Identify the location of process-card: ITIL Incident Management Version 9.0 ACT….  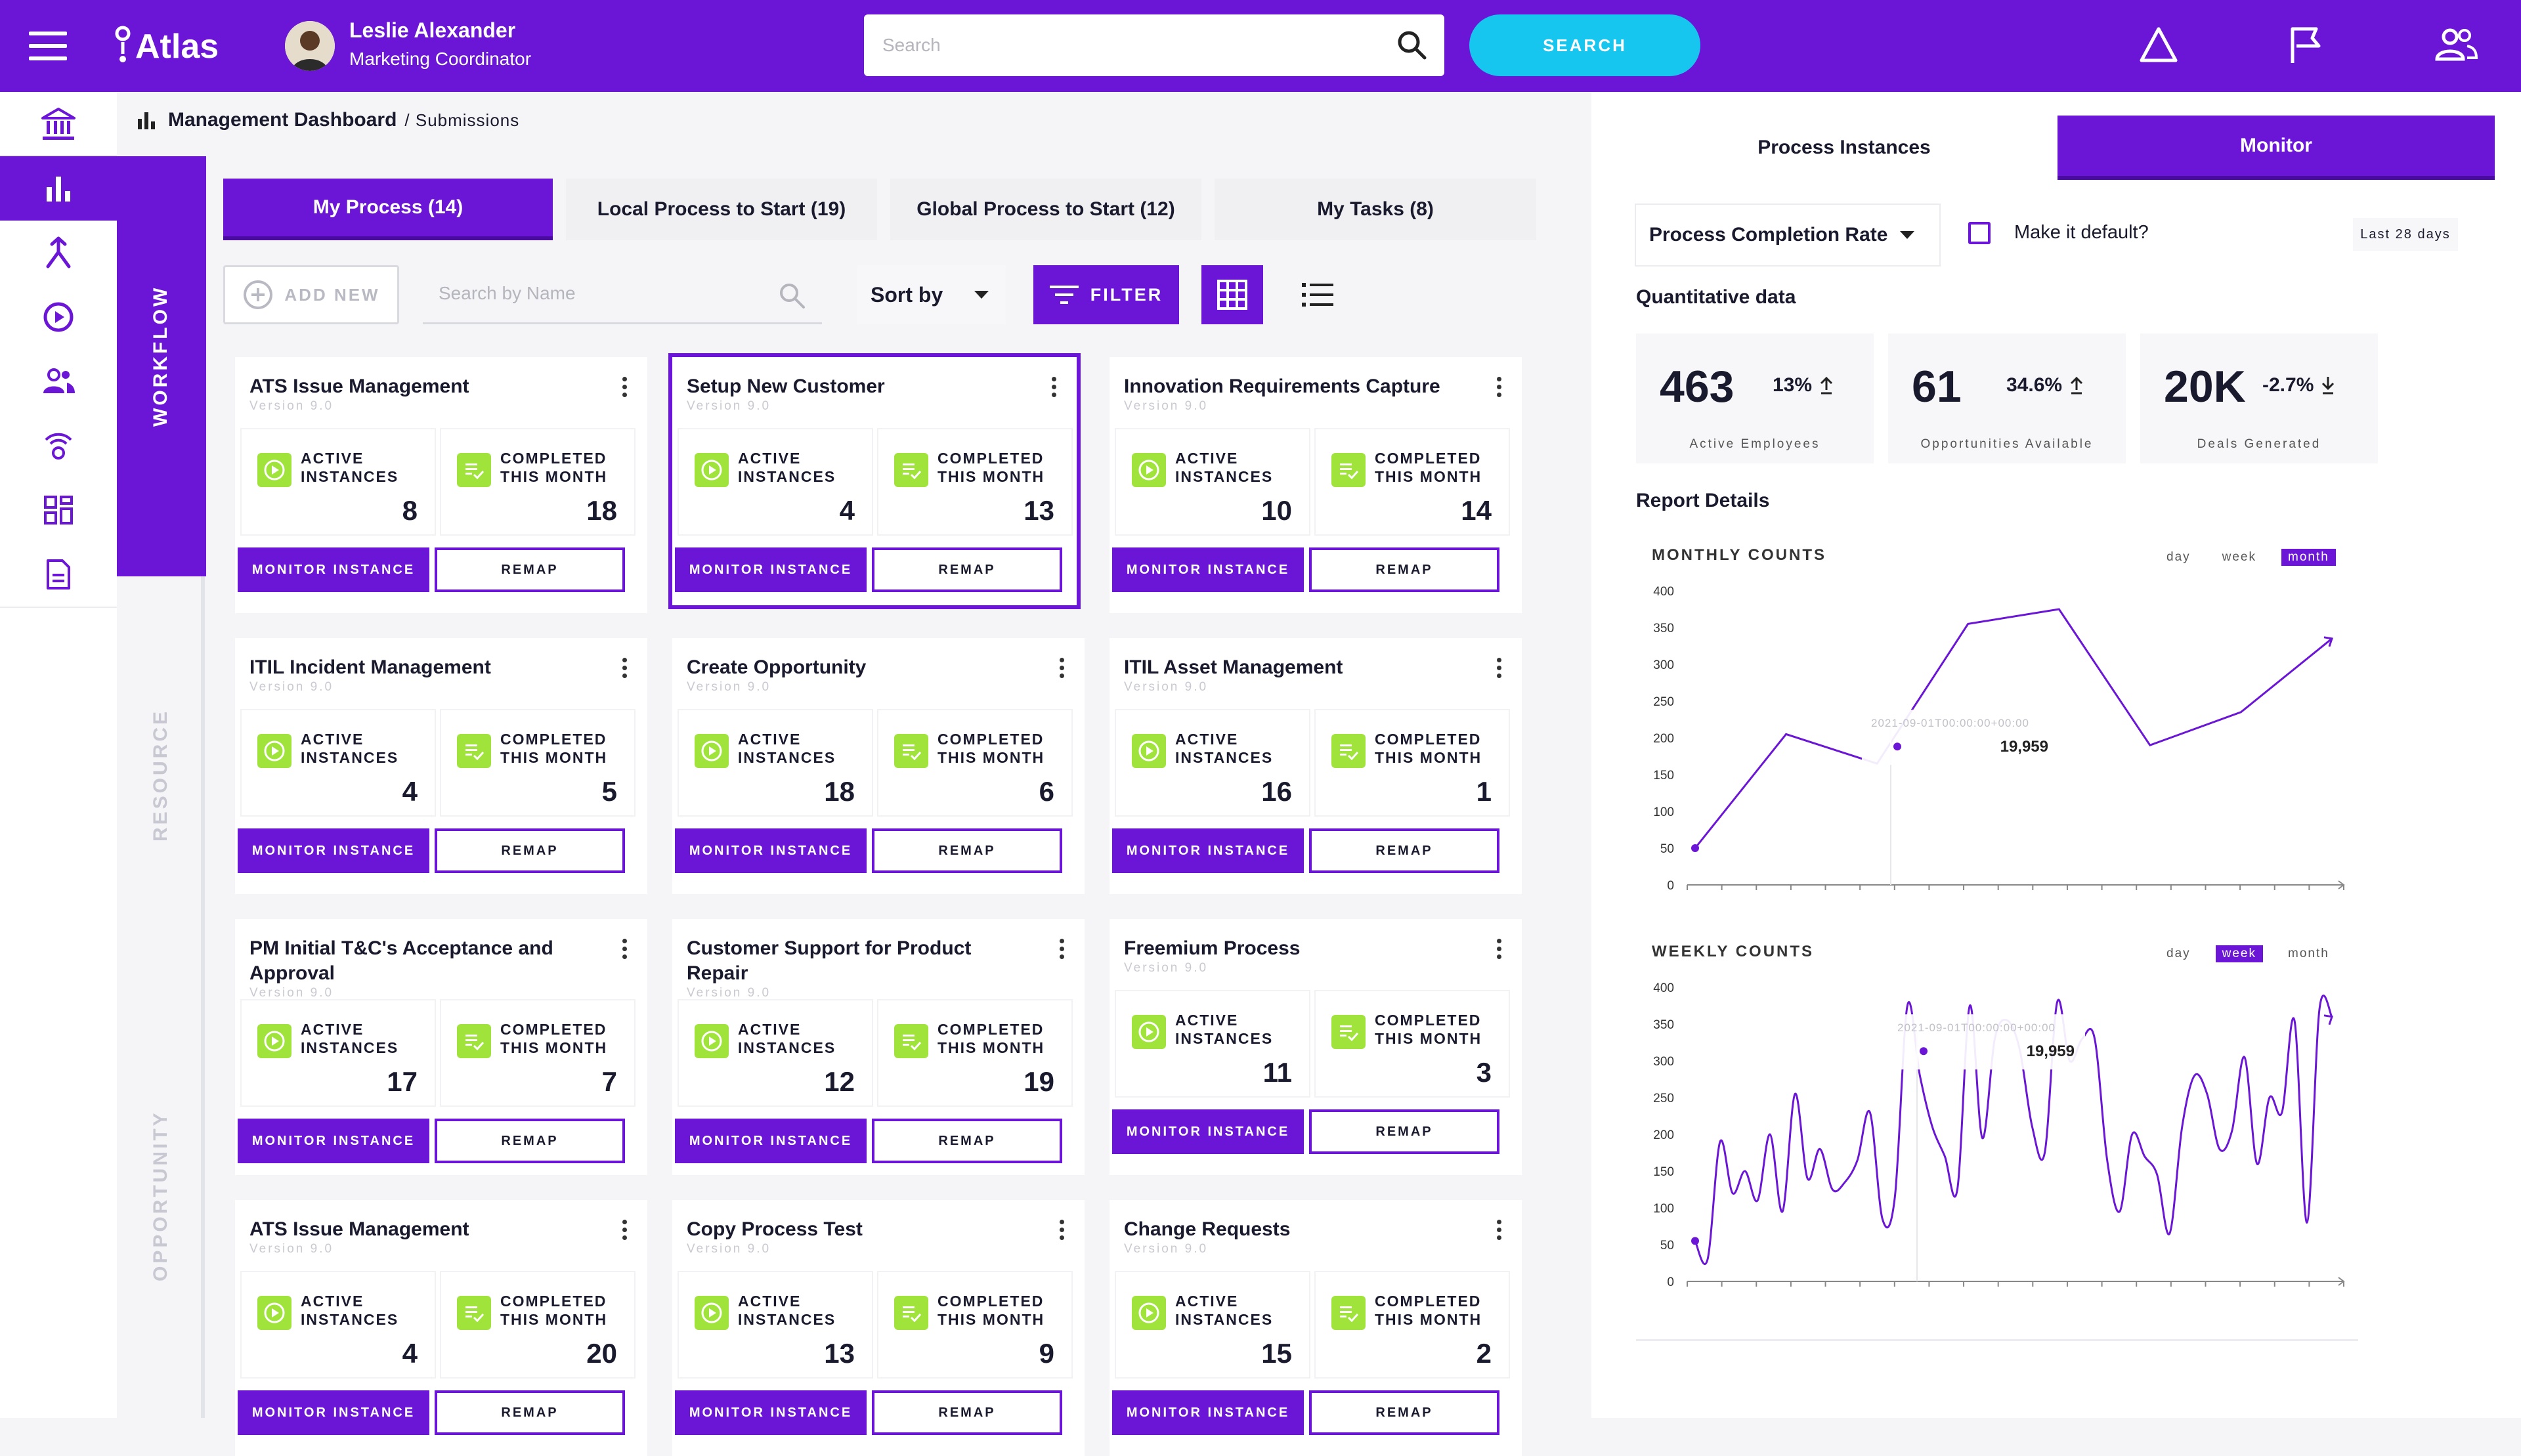
(441, 766).